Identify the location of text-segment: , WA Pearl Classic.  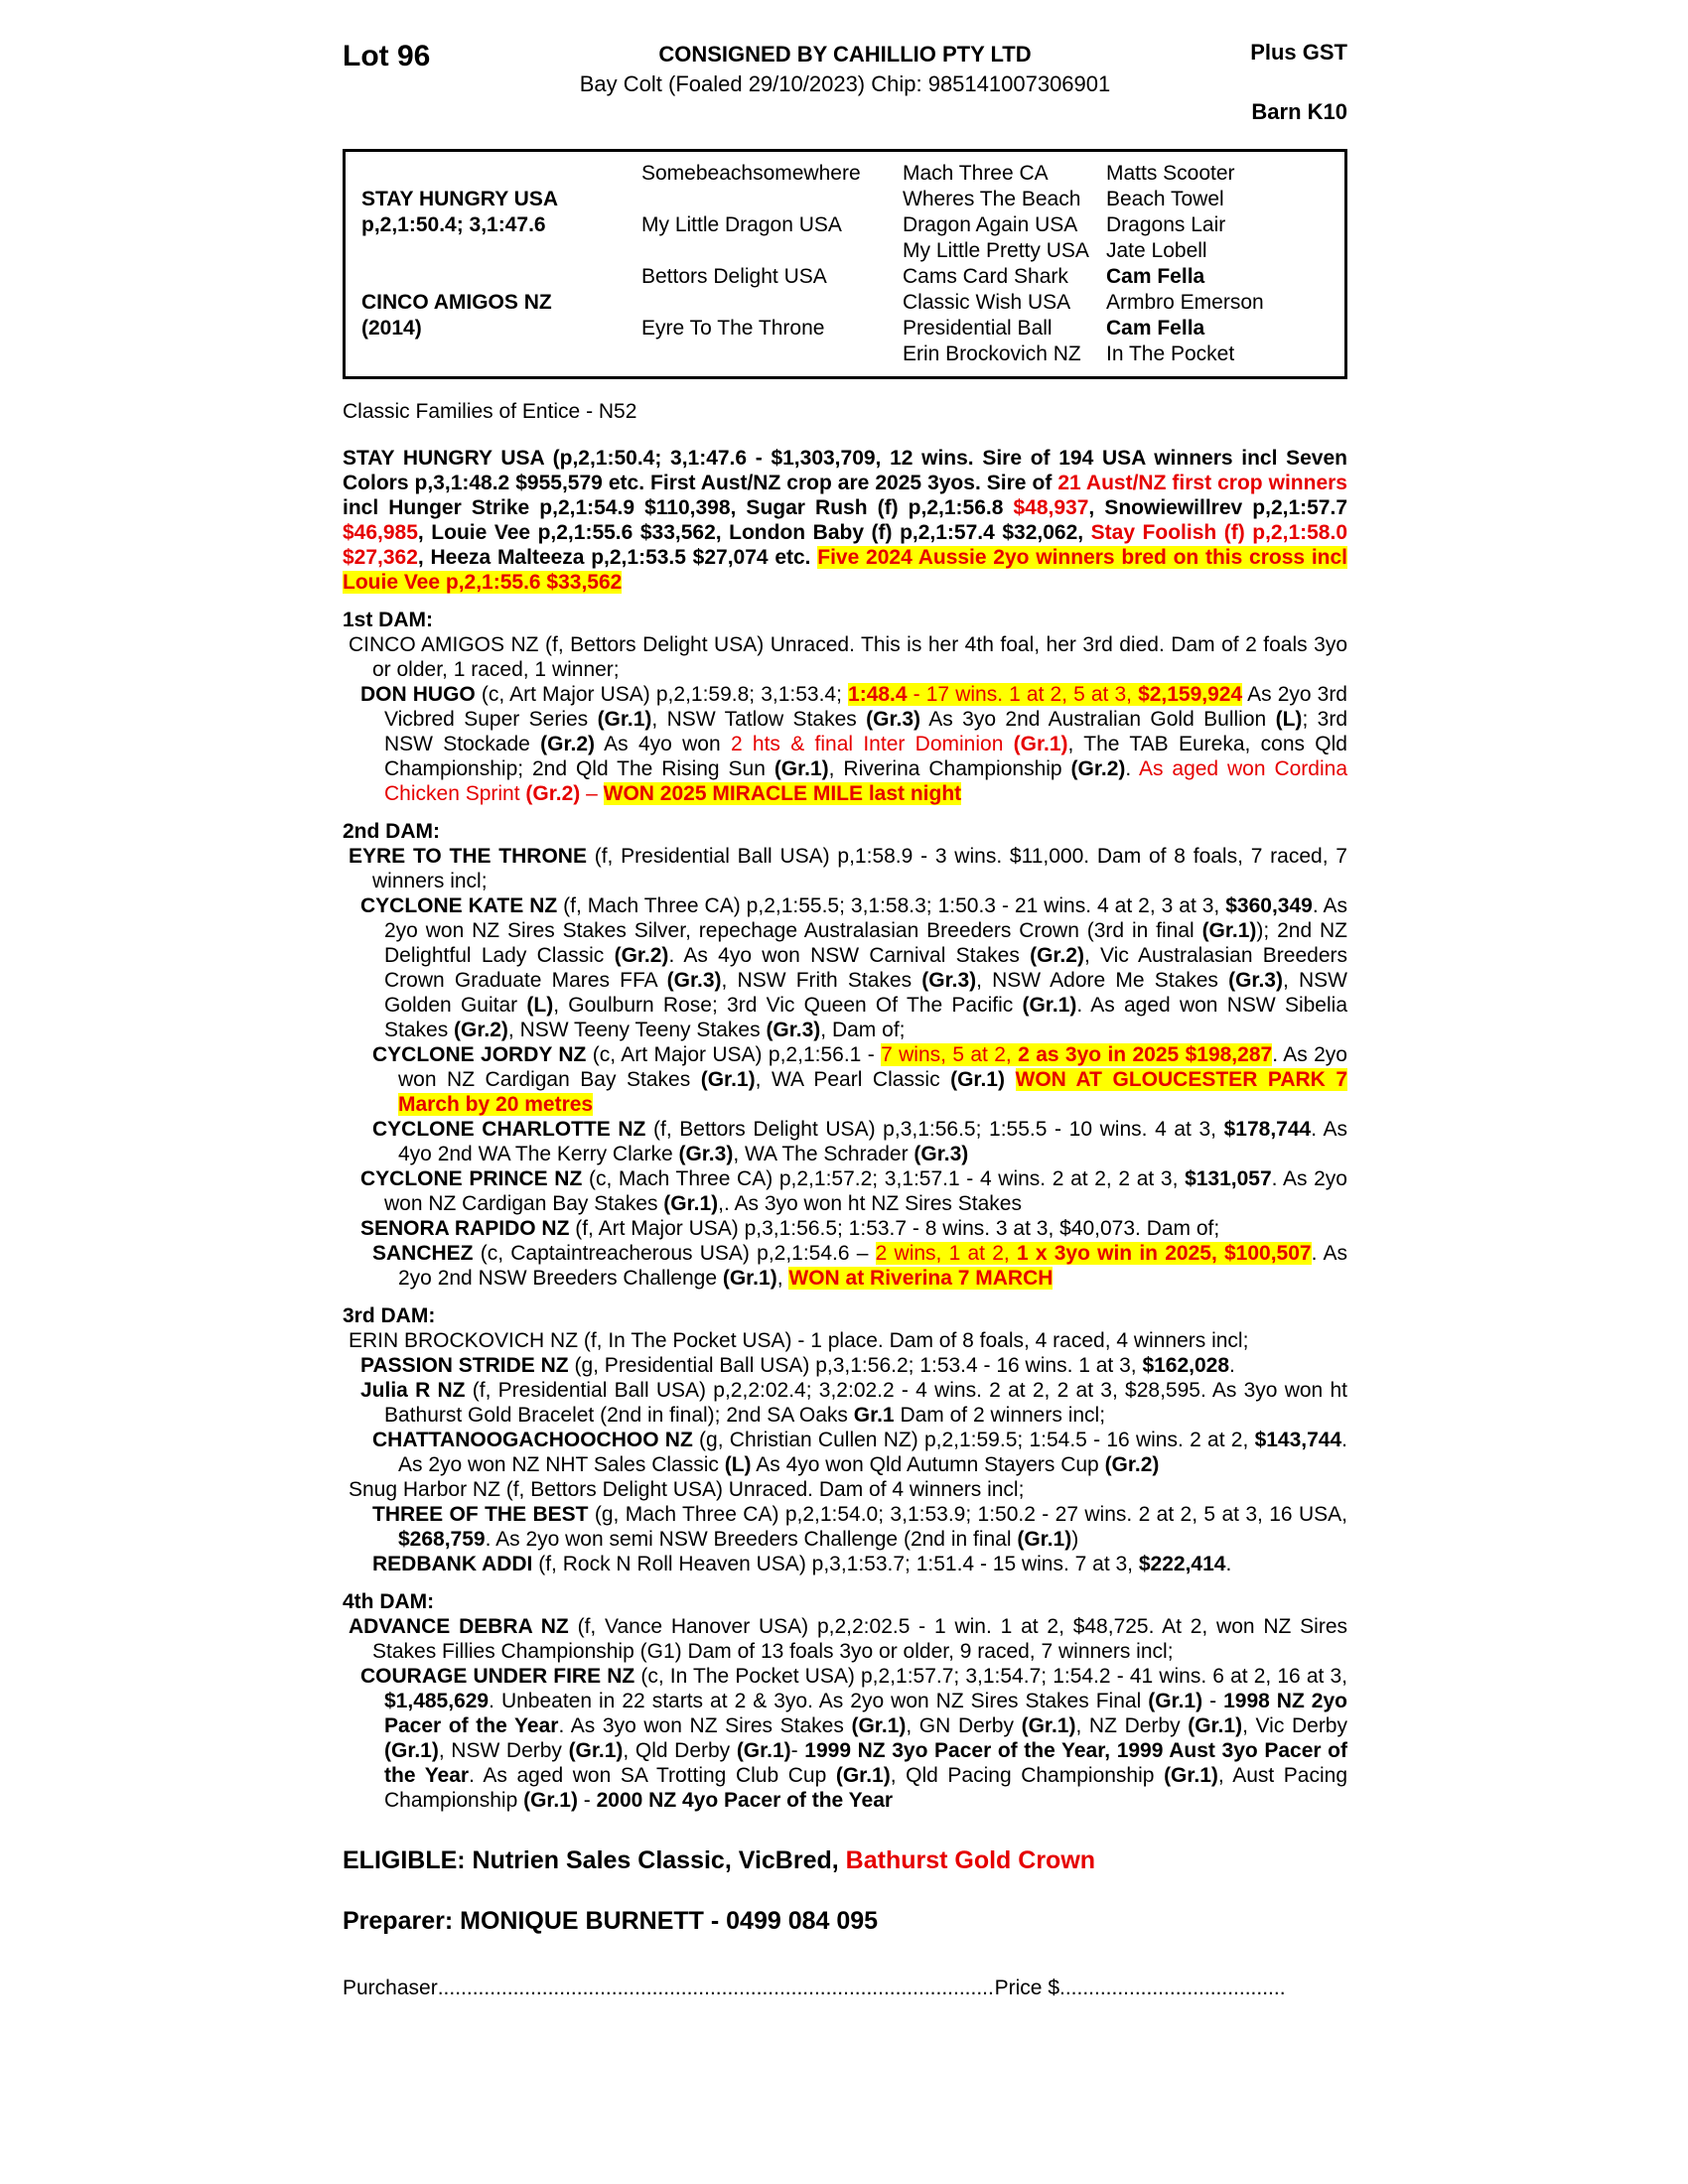
(853, 1079).